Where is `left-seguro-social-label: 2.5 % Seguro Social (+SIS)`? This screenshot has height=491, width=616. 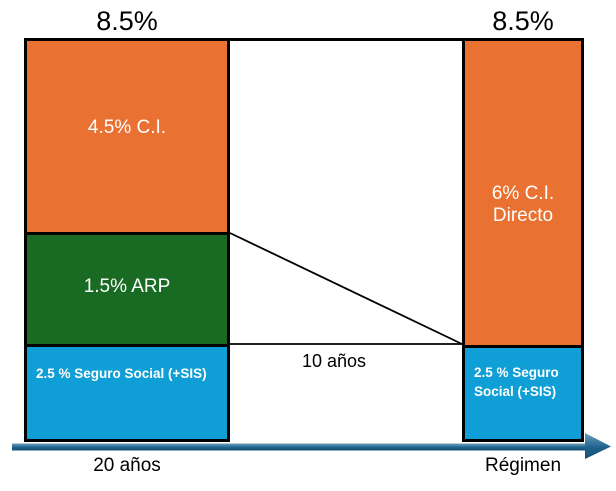 left-seguro-social-label: 2.5 % Seguro Social (+SIS) is located at coordinates (121, 373).